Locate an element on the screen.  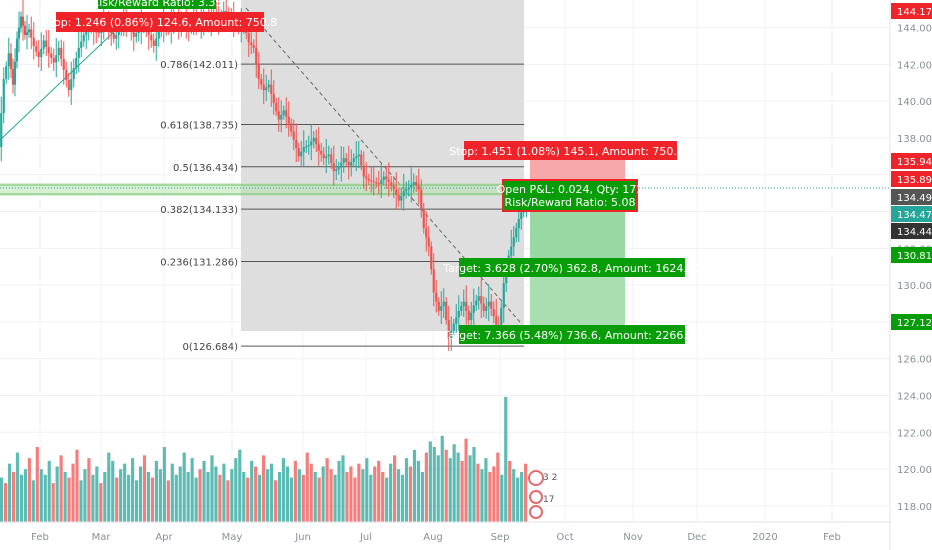
x-axis: Feb Mar Apr May Jun Jul Aug Sep Oct Nov Dec 2020 Feb is located at coordinates (436, 537).